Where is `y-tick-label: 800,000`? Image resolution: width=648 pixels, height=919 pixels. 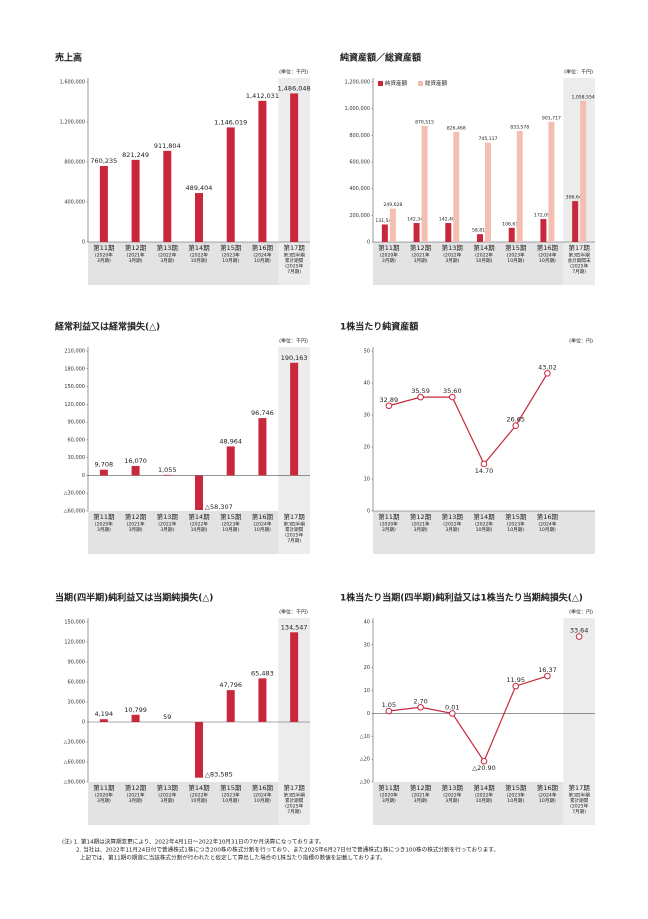 y-tick-label: 800,000 is located at coordinates (74, 163).